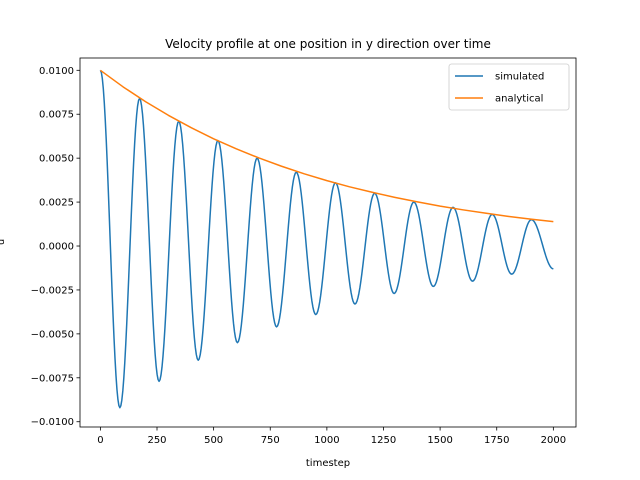 This screenshot has width=640, height=480. I want to click on y-tick-label: −0.0050, so click(52, 334).